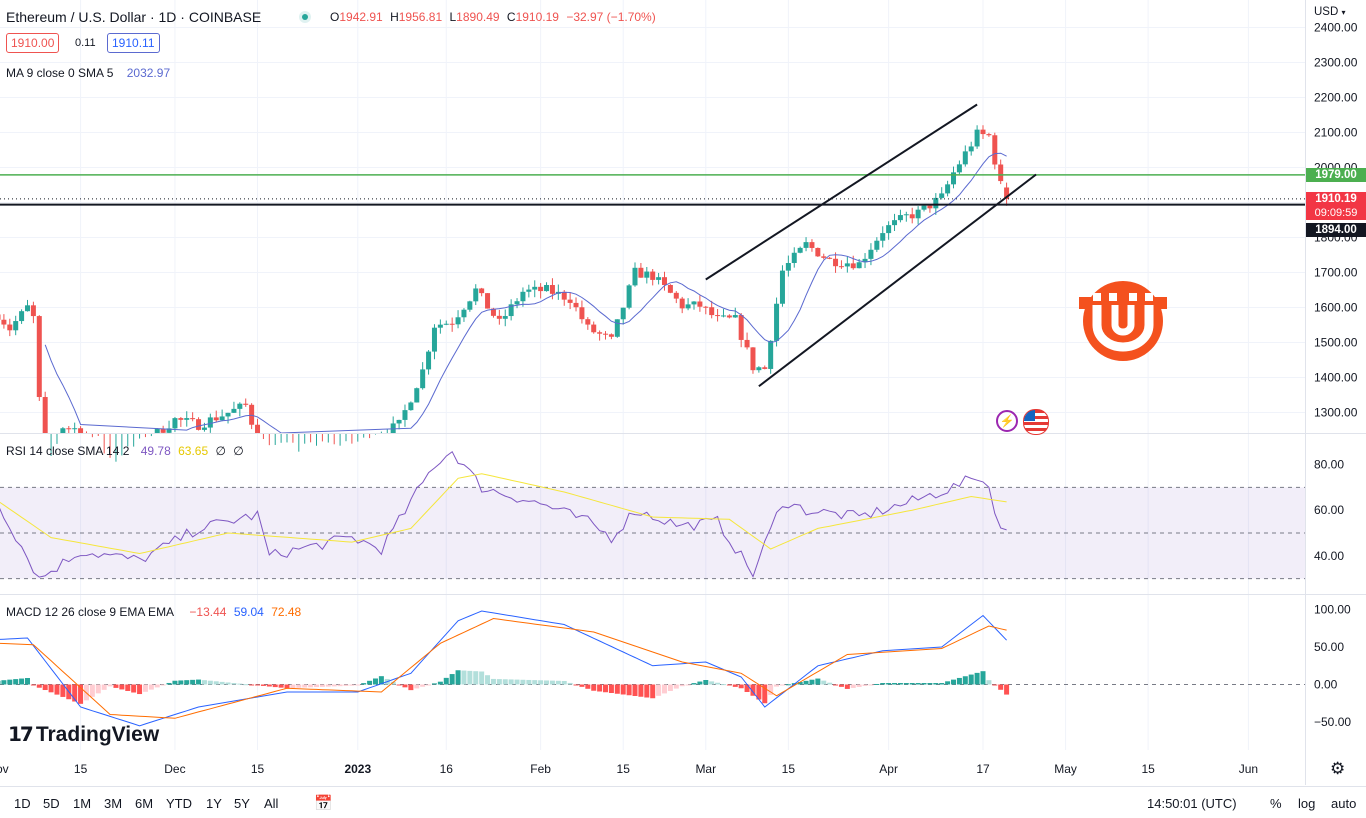 The width and height of the screenshot is (1366, 818). What do you see at coordinates (33, 43) in the screenshot?
I see `sell-price-button: 1910.00` at bounding box center [33, 43].